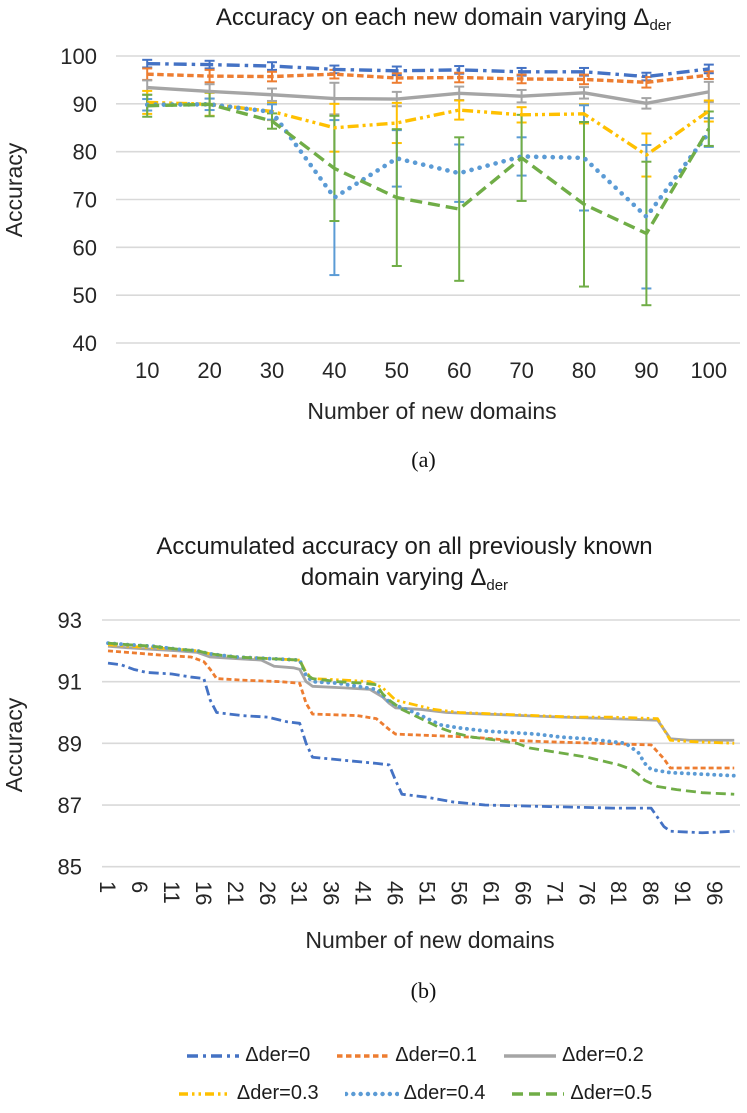  I want to click on legend-label: Δder=0.5, so click(611, 1093).